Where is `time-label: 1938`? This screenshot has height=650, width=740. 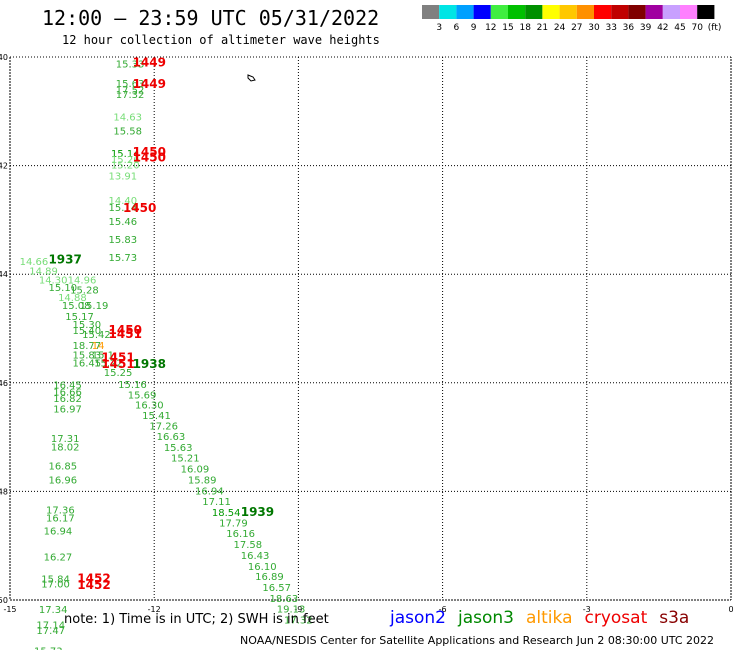 time-label: 1938 is located at coordinates (149, 364).